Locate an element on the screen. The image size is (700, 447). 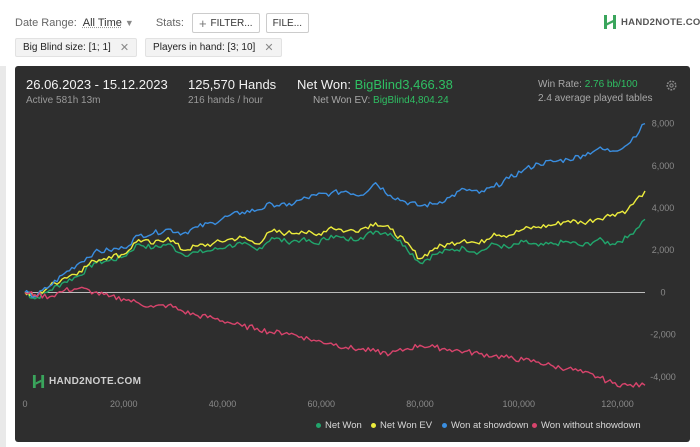
net-won-ev: Net Won EV: BigBlind4,804.24 is located at coordinates (381, 100).